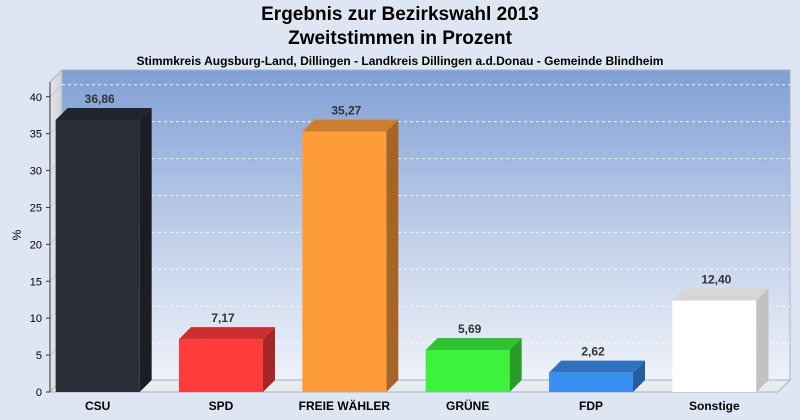  I want to click on chart-title-line1: Ergebnis zur Bezirkswahl 2013, so click(400, 14).